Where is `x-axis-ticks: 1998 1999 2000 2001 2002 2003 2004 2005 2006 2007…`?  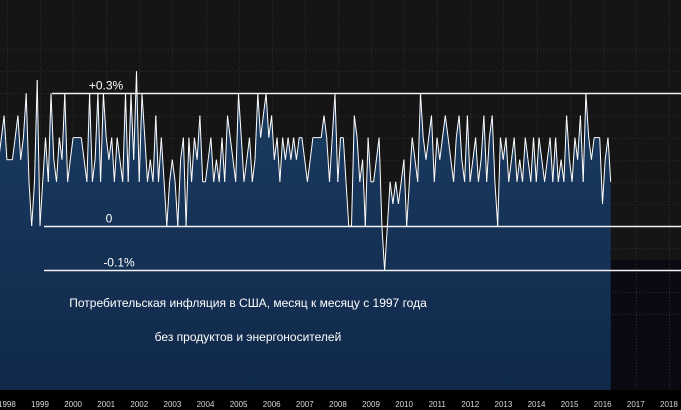 x-axis-ticks: 1998 1999 2000 2001 2002 2003 2004 2005 2006 2007… is located at coordinates (339, 404).